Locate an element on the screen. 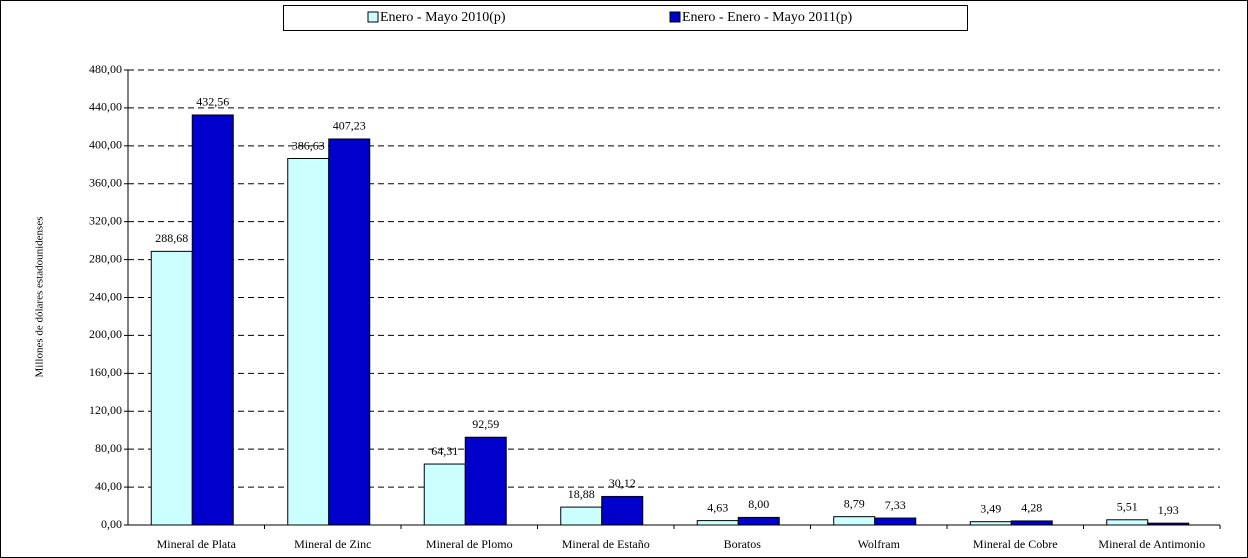  x-tick-label: Wolfram is located at coordinates (879, 544).